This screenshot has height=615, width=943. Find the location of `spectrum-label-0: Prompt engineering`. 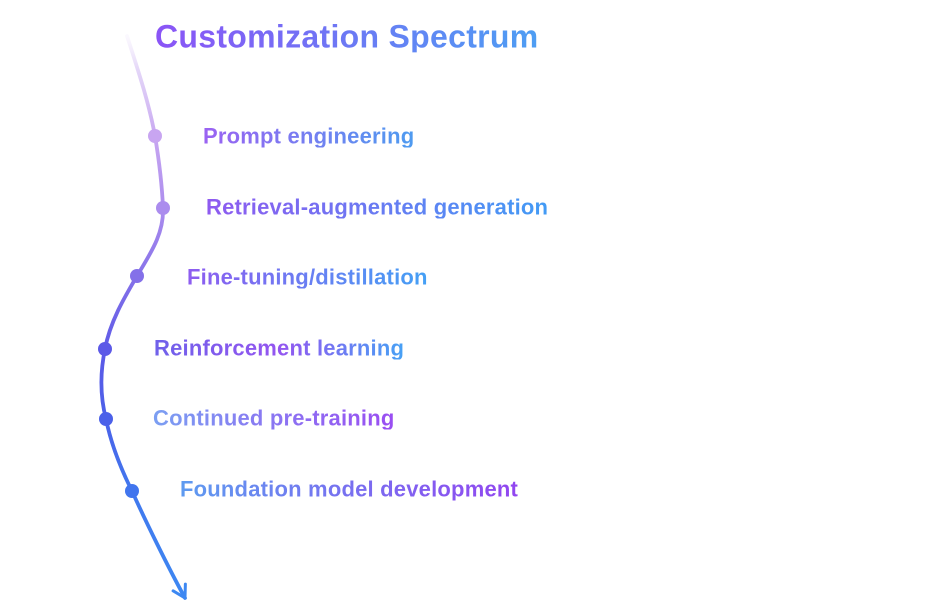

spectrum-label-0: Prompt engineering is located at coordinates (309, 136).